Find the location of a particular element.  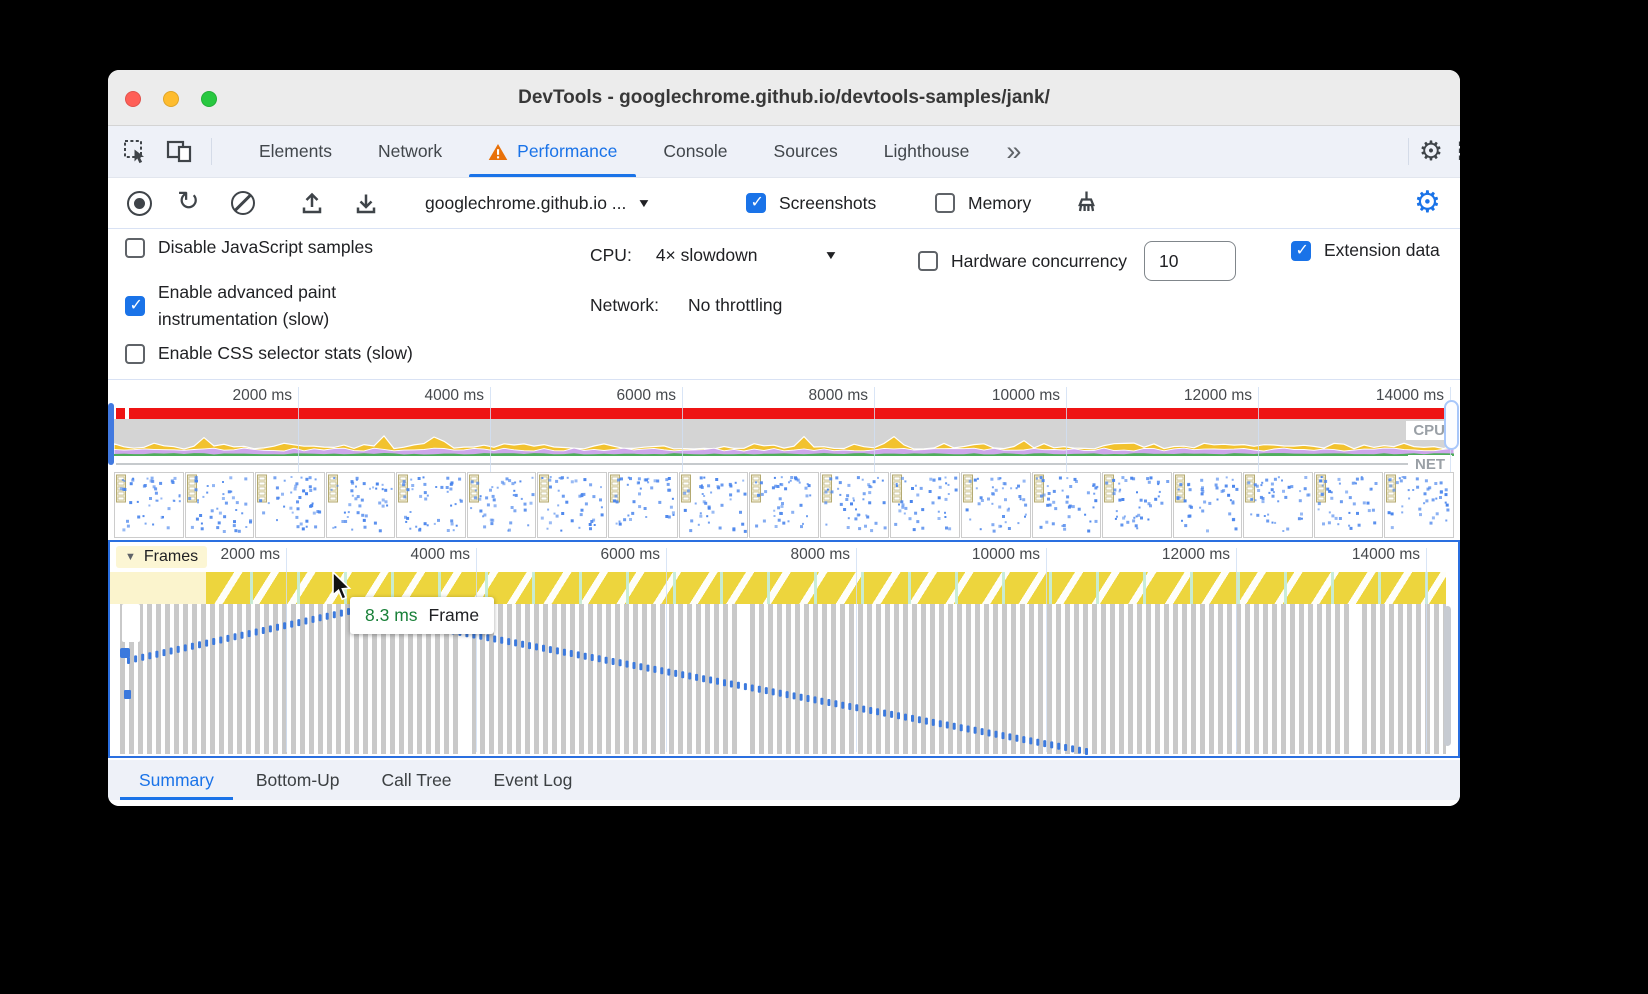

tab-console: Console is located at coordinates (695, 151).